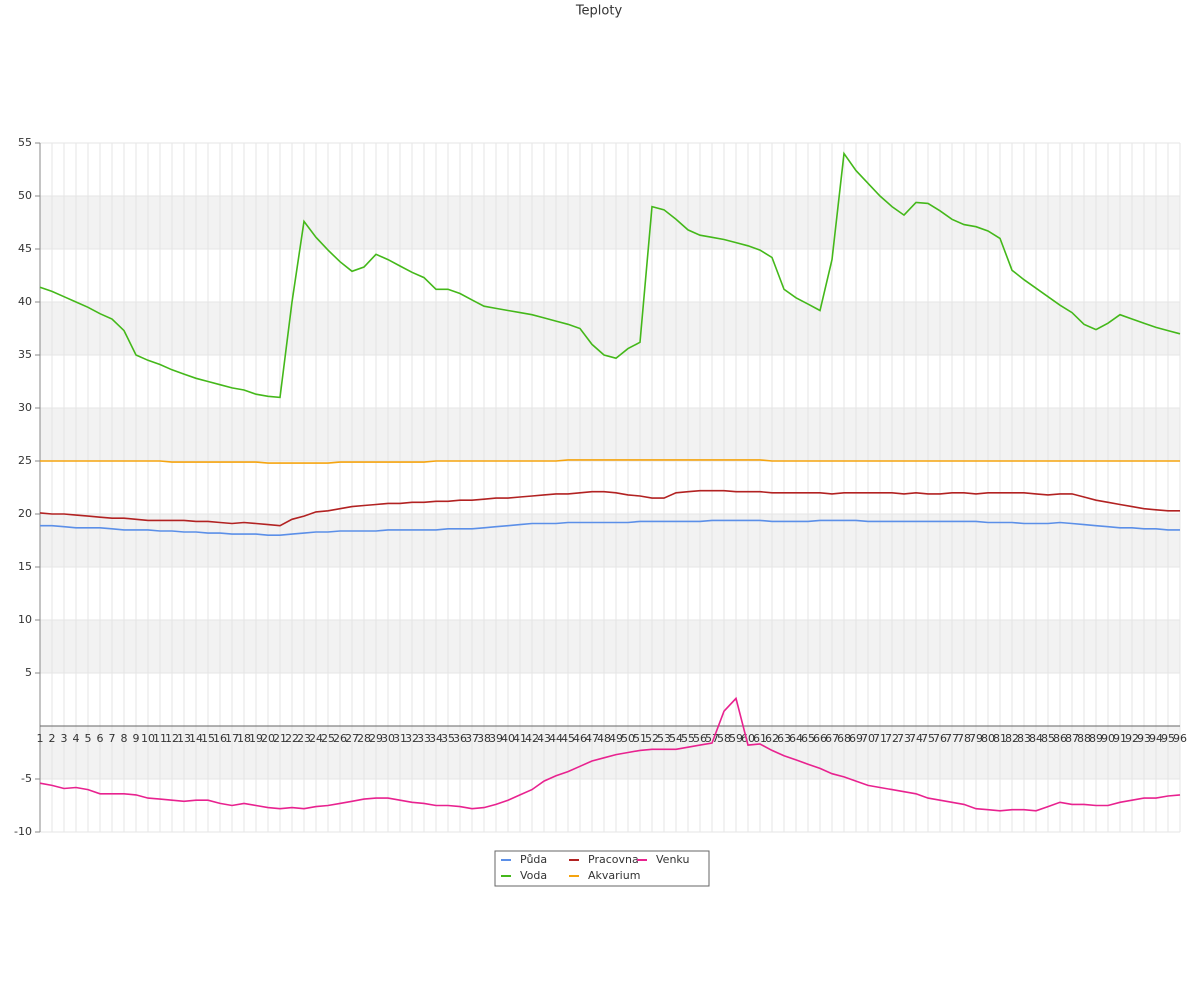 Image resolution: width=1200 pixels, height=1004 pixels. Describe the element at coordinates (724, 738) in the screenshot. I see `x-tick-label: 58` at that location.